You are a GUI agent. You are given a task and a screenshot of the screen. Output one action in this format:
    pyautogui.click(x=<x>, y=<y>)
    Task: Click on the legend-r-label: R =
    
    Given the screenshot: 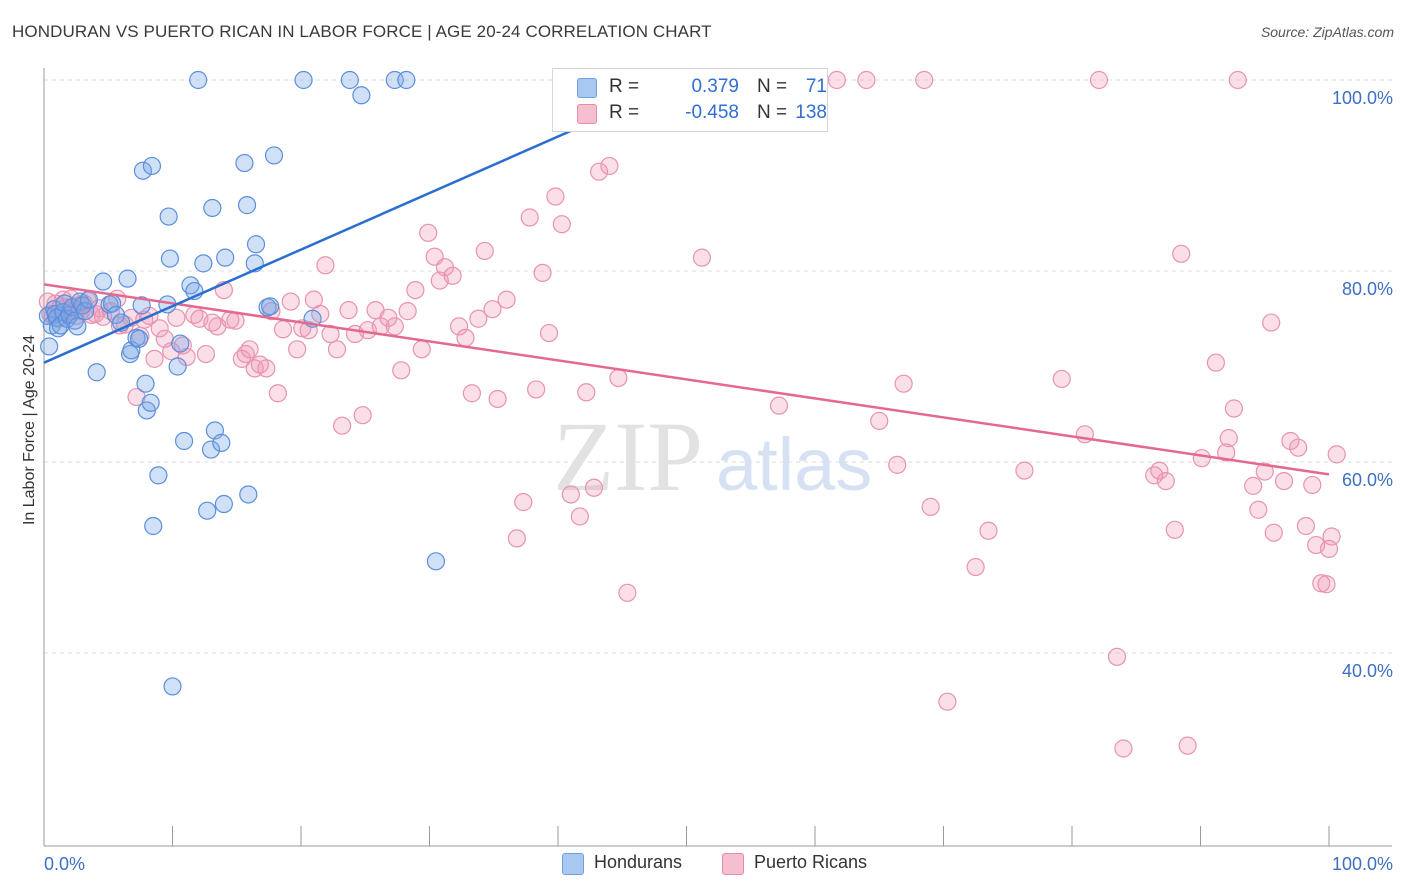 What is the action you would take?
    pyautogui.click(x=624, y=112)
    